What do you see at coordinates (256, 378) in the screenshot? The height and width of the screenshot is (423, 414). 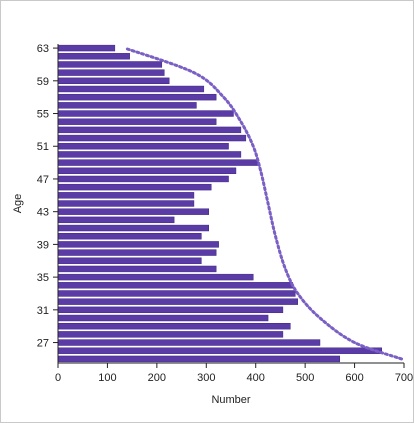 I see `x-tick-label: 400` at bounding box center [256, 378].